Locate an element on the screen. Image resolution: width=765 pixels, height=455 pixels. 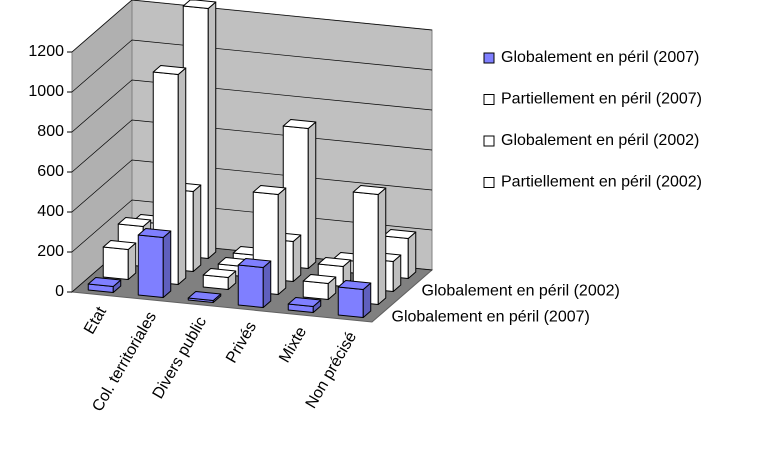
y-tick-label: 0 is located at coordinates (59, 291).